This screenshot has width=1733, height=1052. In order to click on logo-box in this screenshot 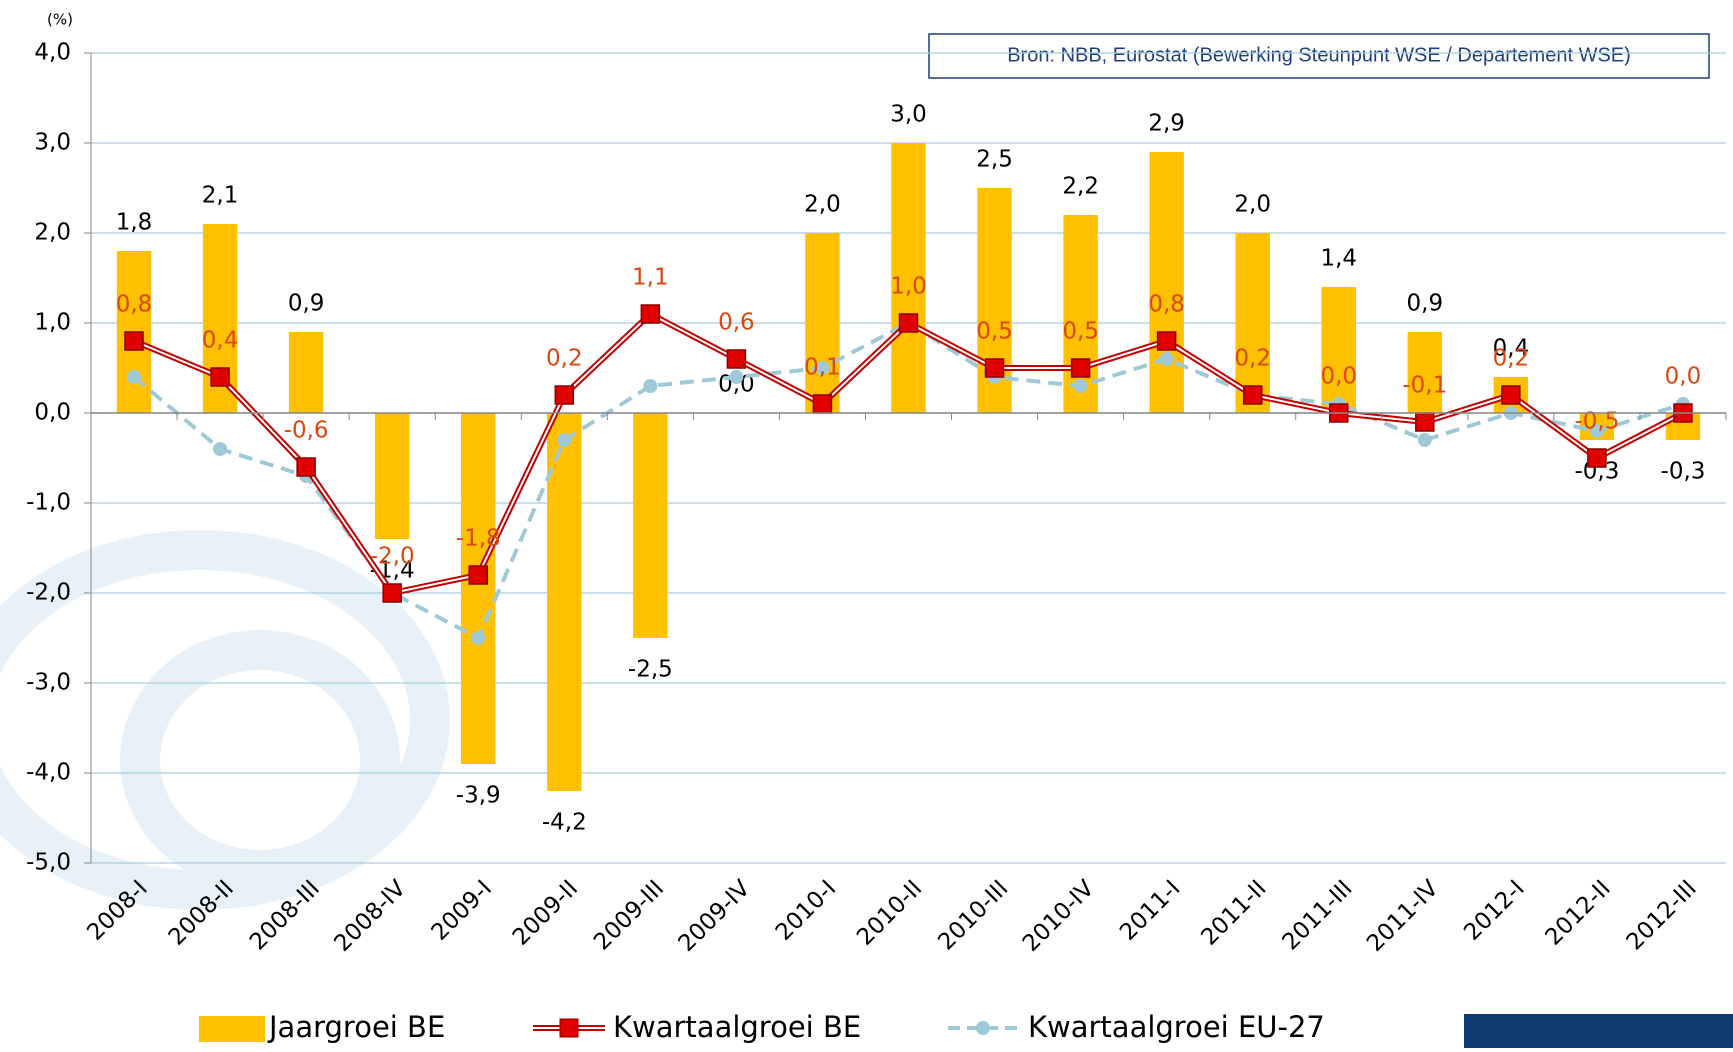, I will do `click(1598, 1031)`.